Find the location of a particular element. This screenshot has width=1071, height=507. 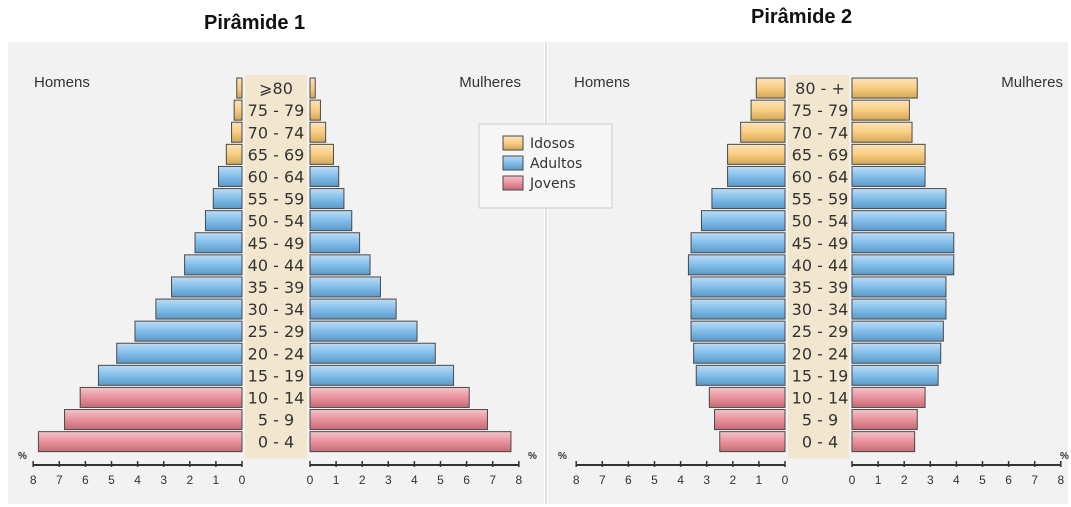

unit-label-left: % is located at coordinates (22, 456).